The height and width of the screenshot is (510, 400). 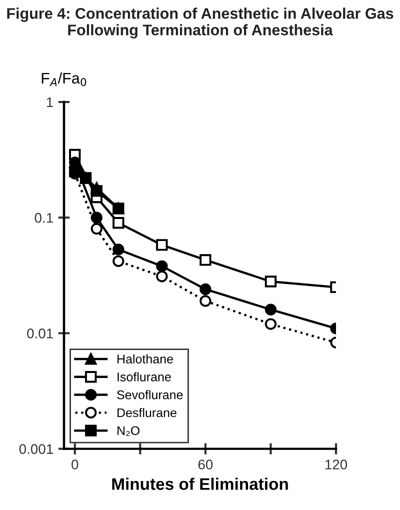 I want to click on legend-label: N₂O, so click(x=129, y=431).